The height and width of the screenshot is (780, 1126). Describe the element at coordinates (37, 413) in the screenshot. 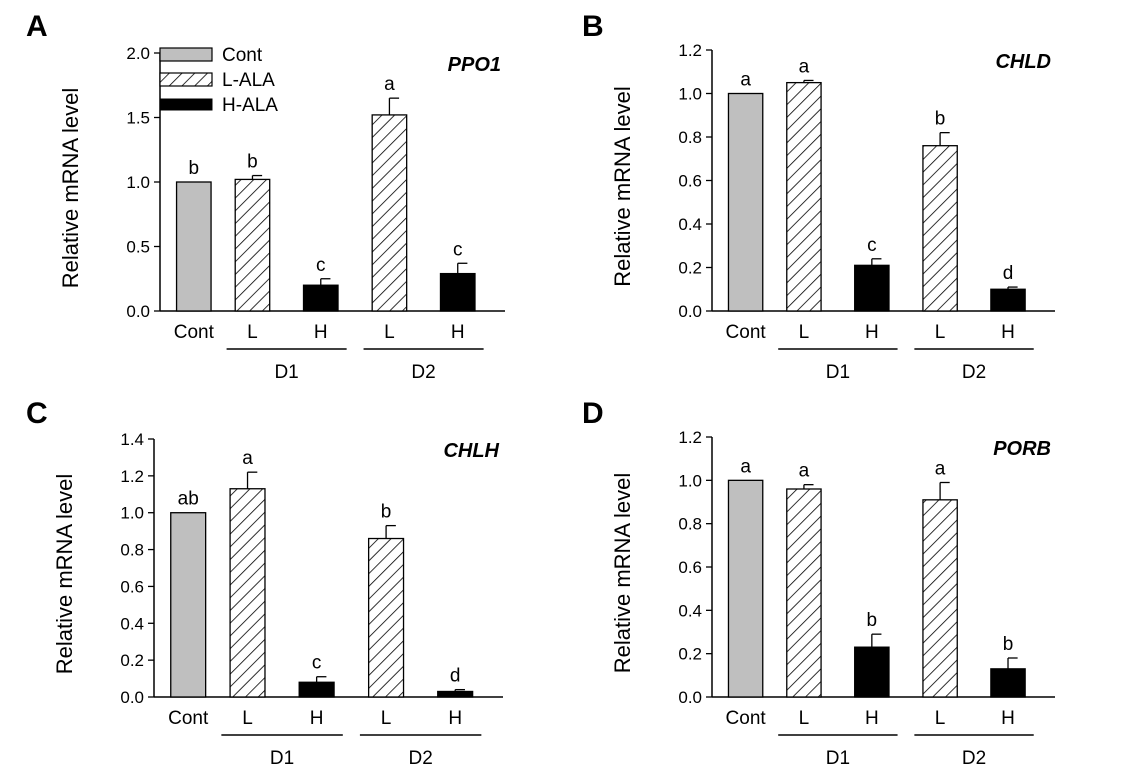

I see `panel-letter: C` at that location.